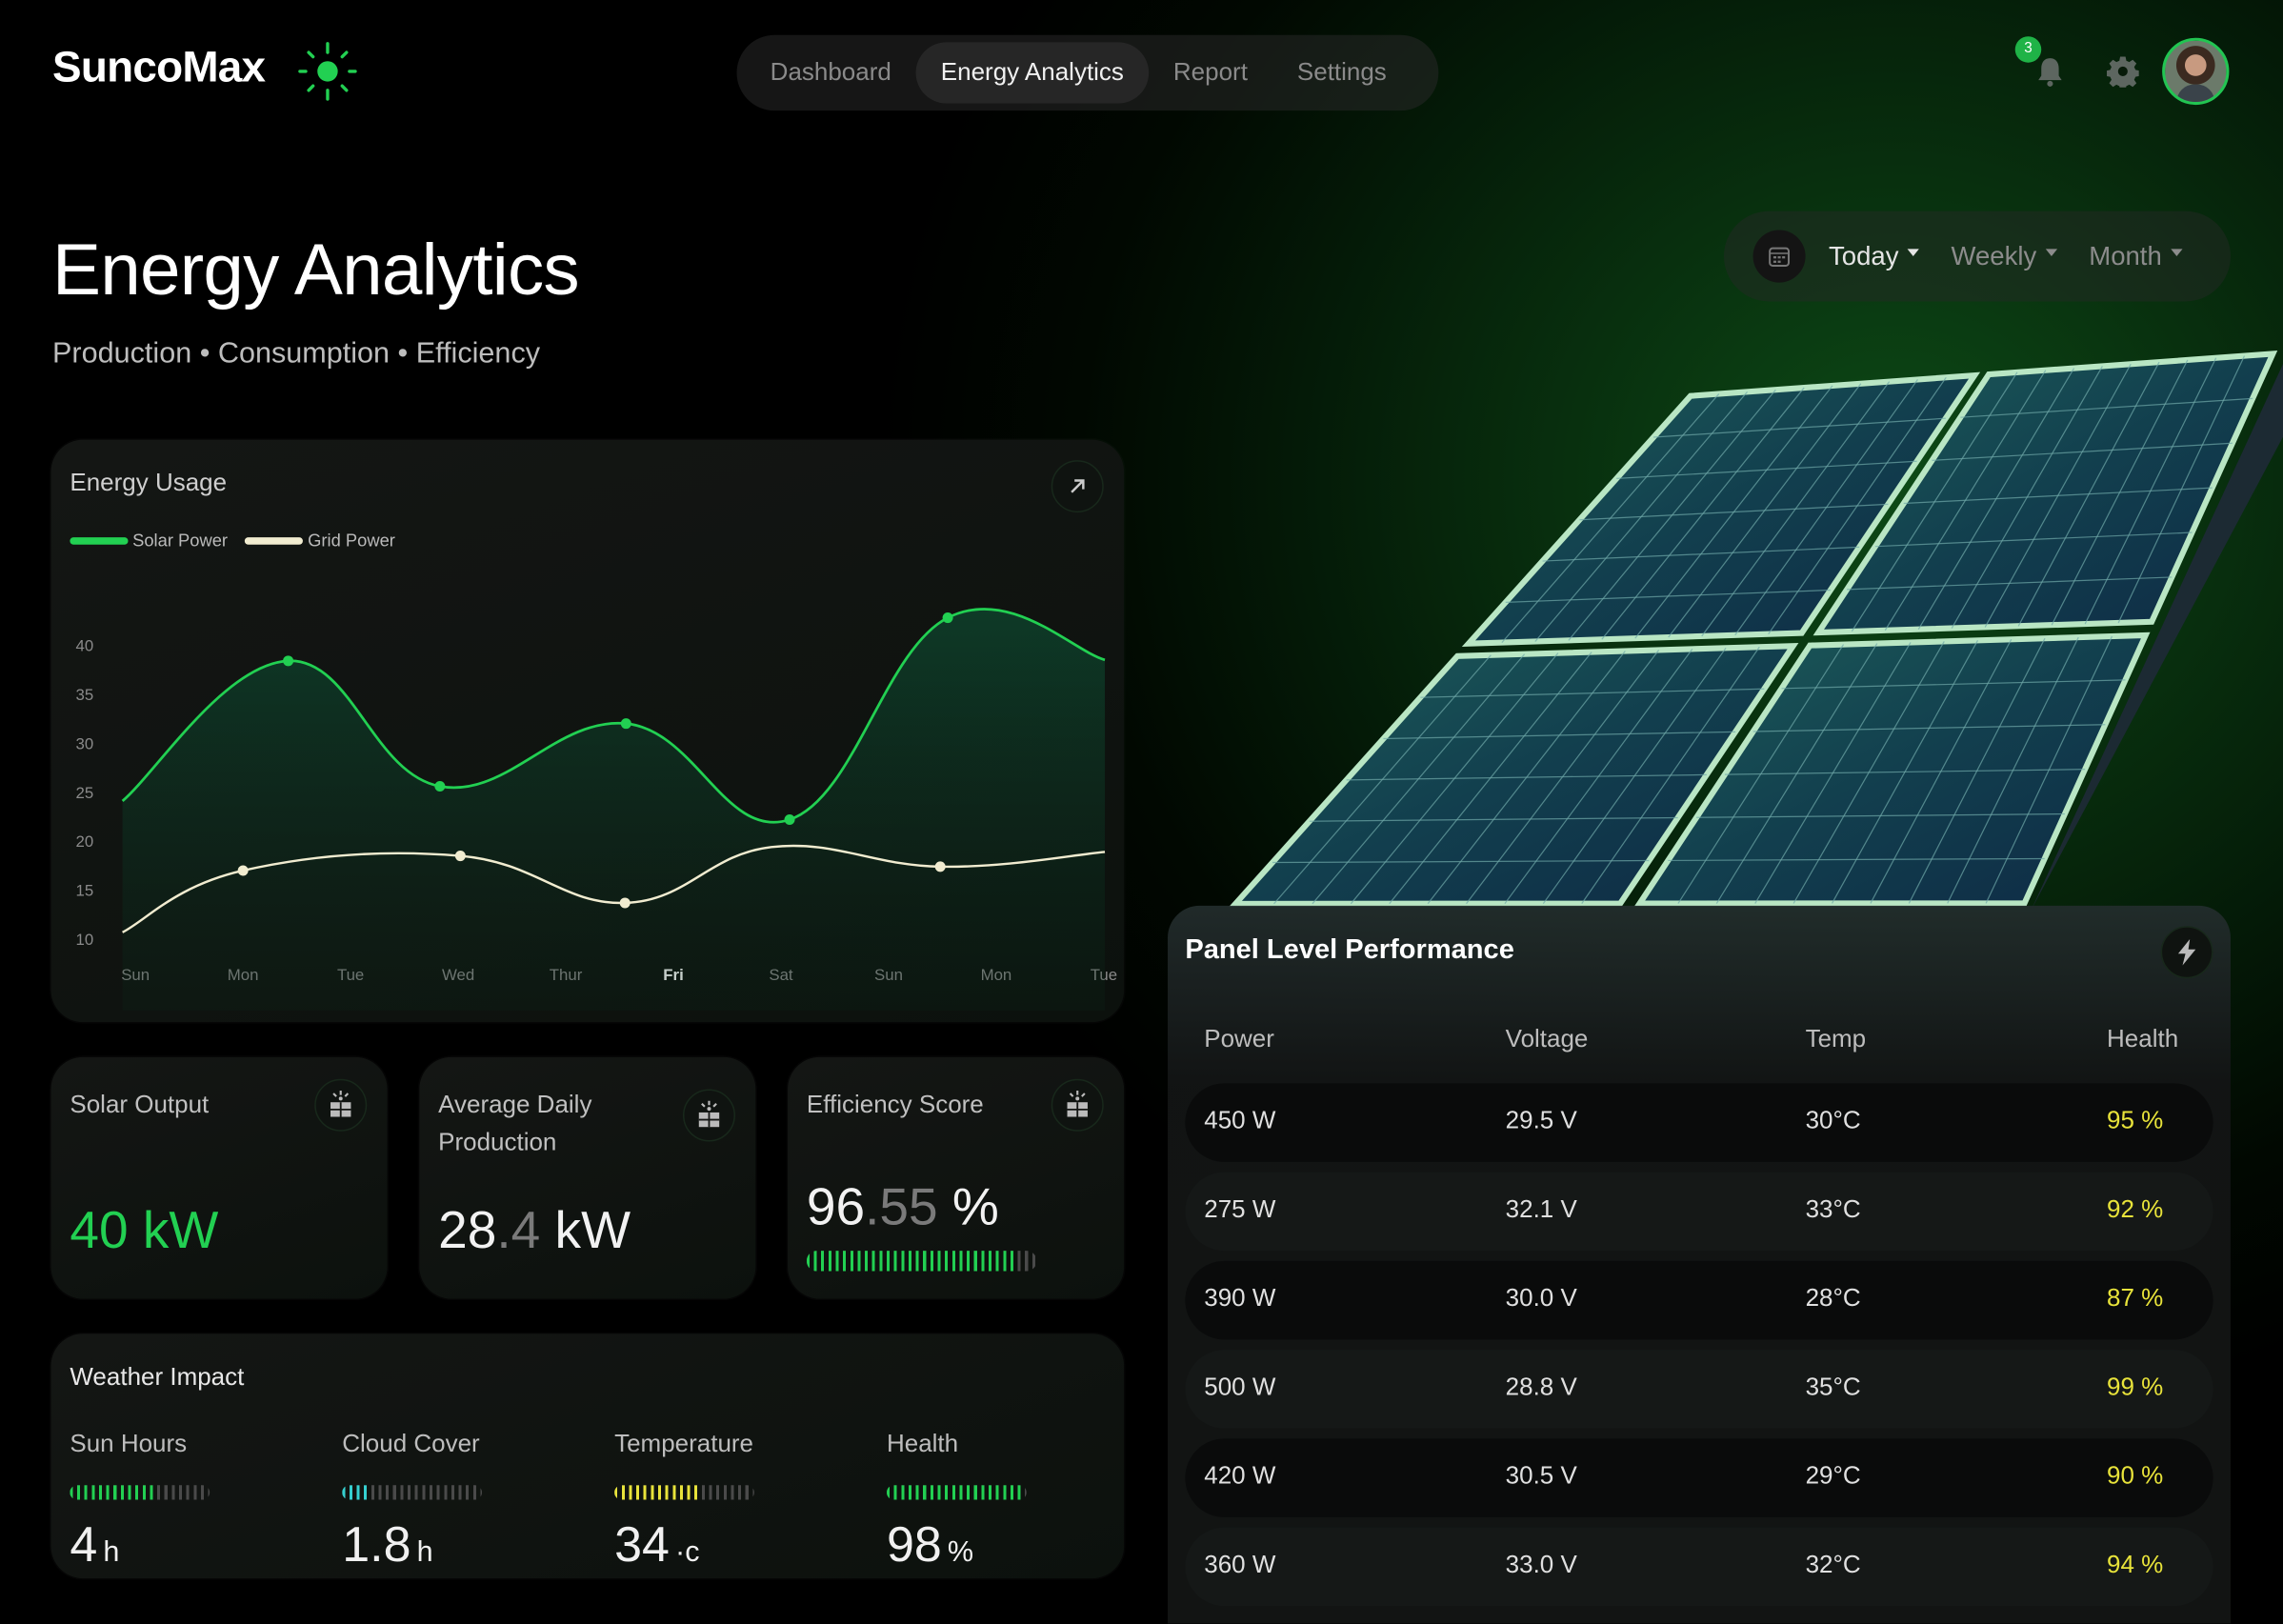 The image size is (2283, 1624). What do you see at coordinates (1833, 1565) in the screenshot?
I see `cell-temp: 32°C` at bounding box center [1833, 1565].